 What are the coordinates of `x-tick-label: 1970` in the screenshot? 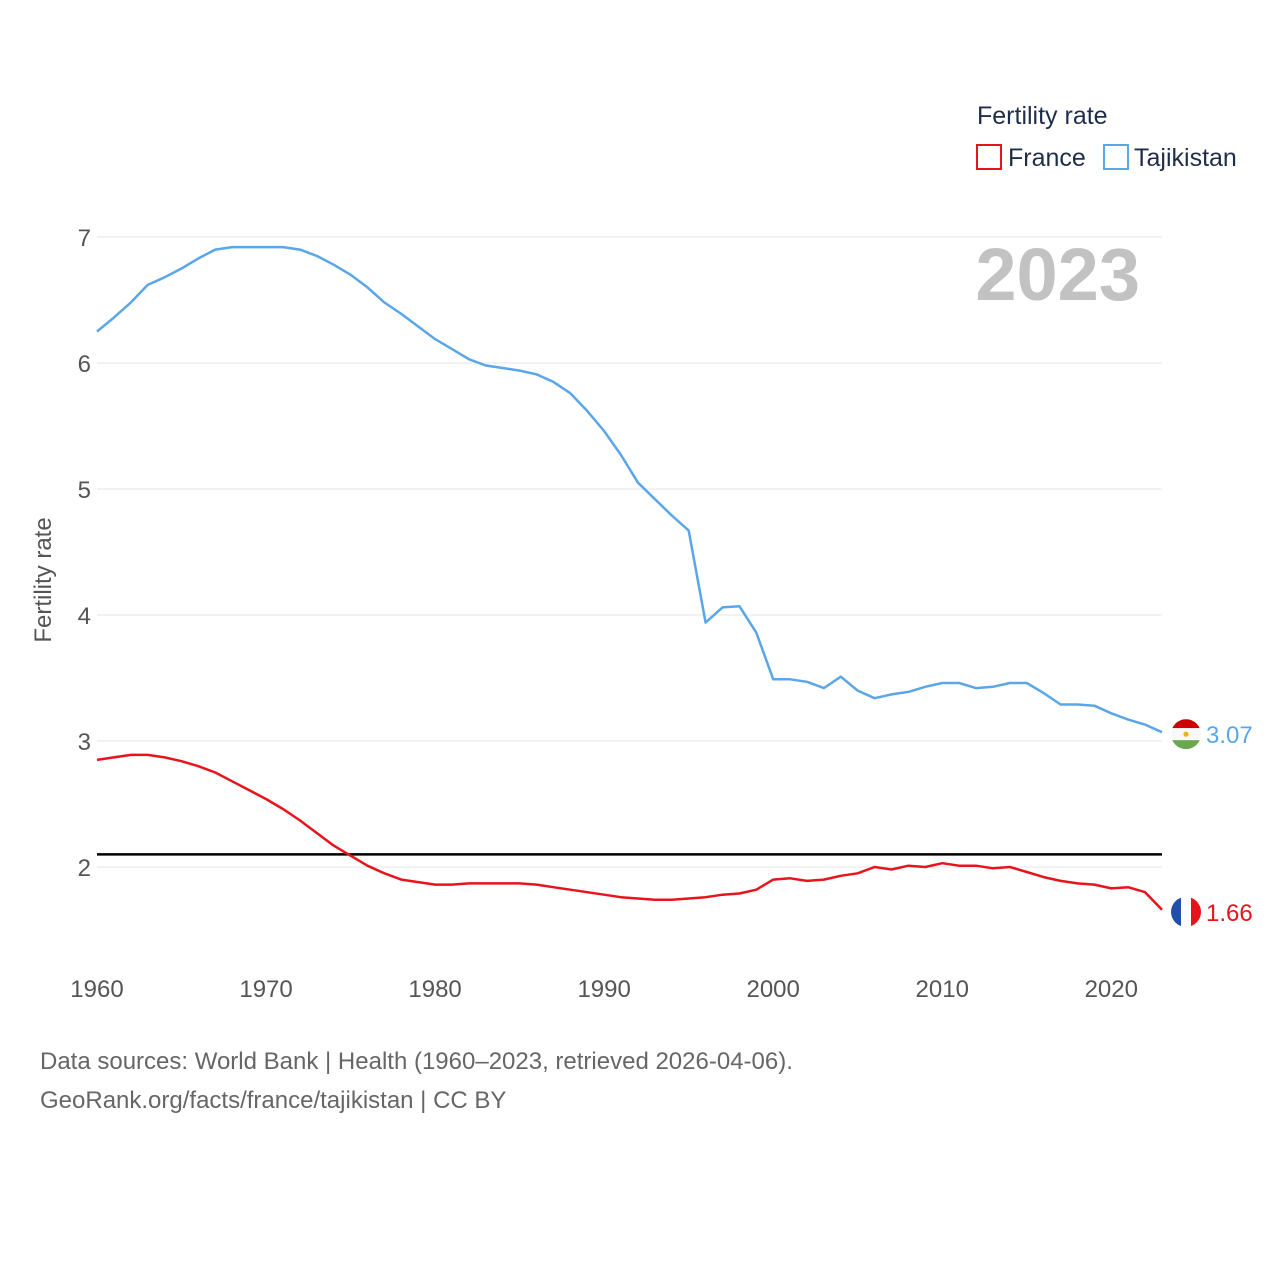 It's located at (265, 989).